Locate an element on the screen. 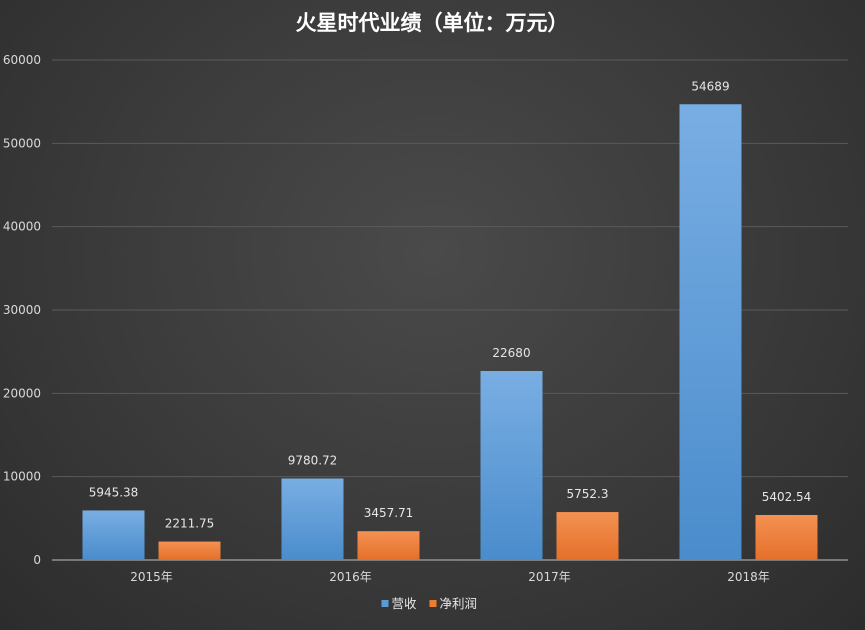  y-tick-label: 0 is located at coordinates (37, 560).